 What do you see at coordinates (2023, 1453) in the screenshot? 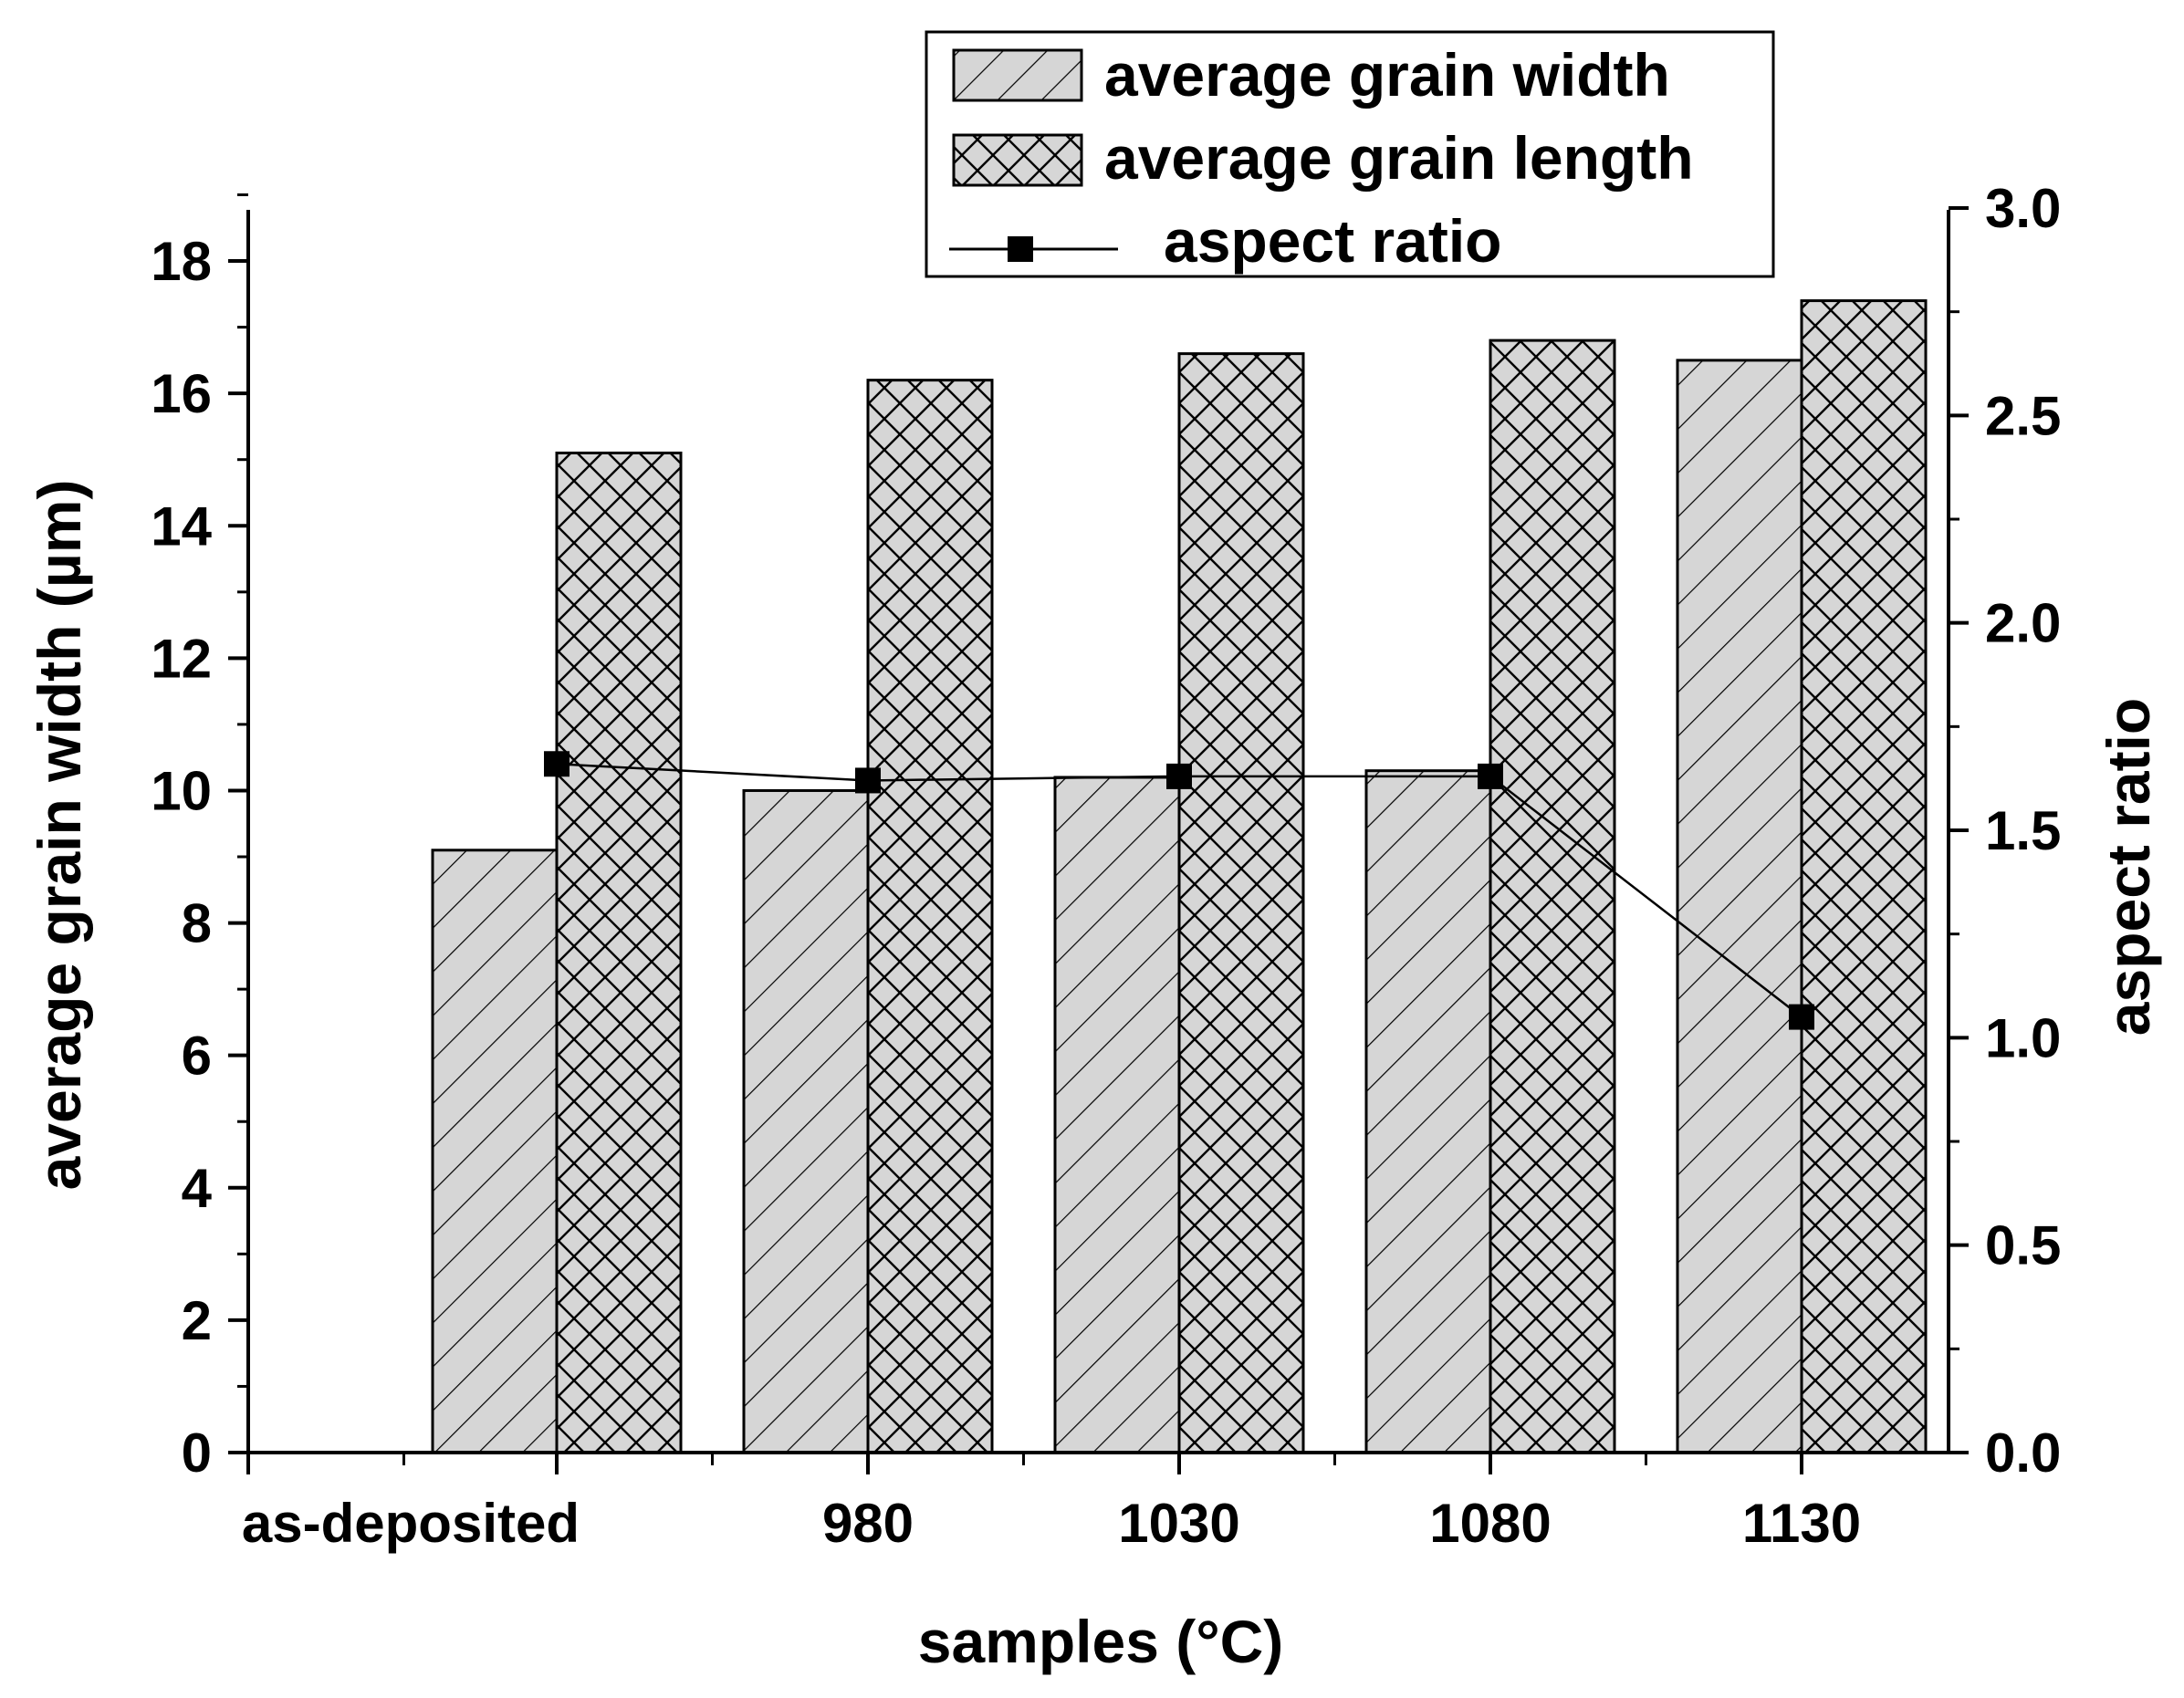
I see `y2-tick-label: 0.0` at bounding box center [2023, 1453].